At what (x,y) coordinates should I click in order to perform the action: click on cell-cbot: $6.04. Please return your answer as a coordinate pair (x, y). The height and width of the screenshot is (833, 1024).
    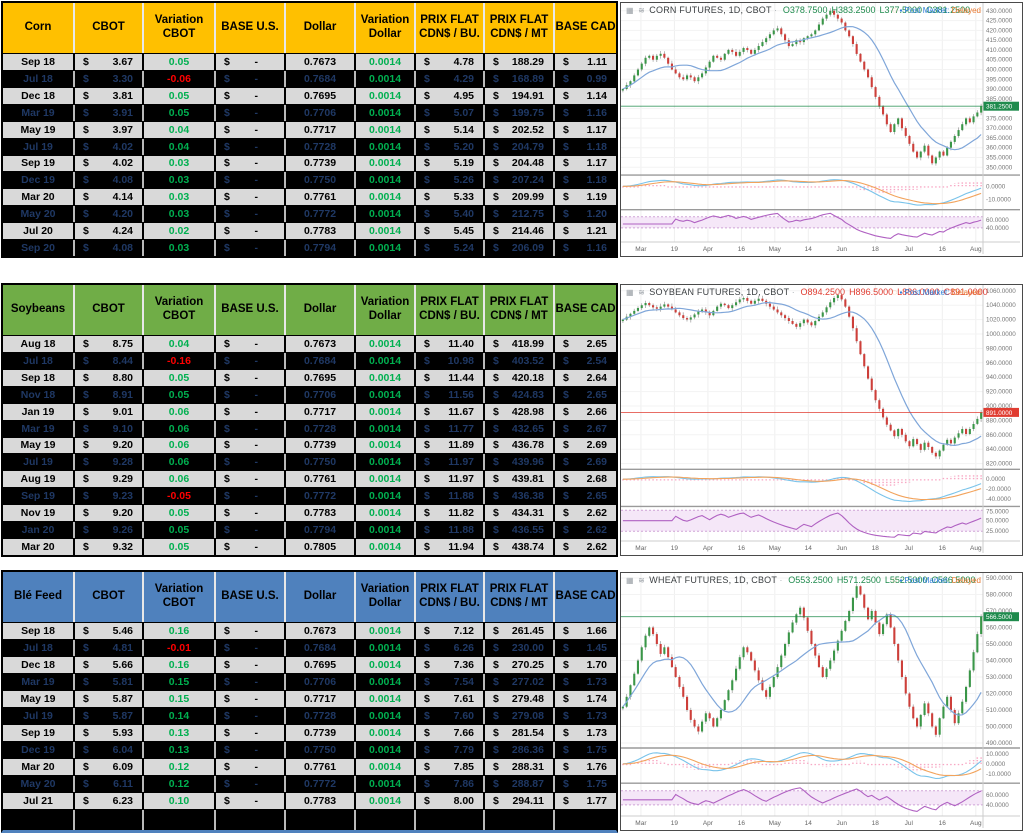
    Looking at the image, I should click on (108, 750).